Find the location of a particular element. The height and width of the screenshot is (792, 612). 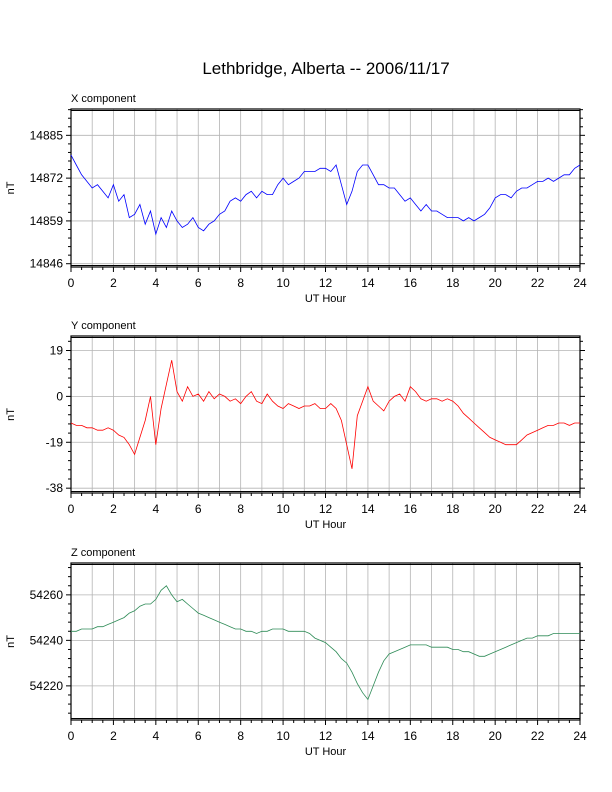

z-component-series-line is located at coordinates (325, 643).